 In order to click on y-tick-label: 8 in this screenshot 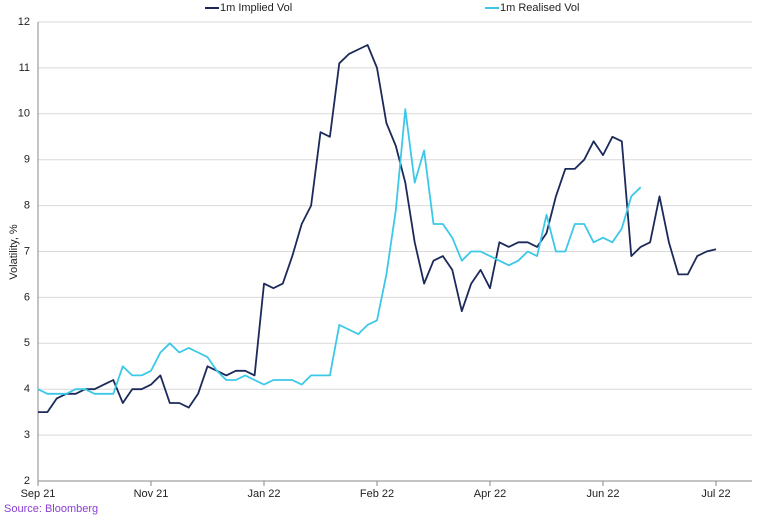, I will do `click(27, 206)`.